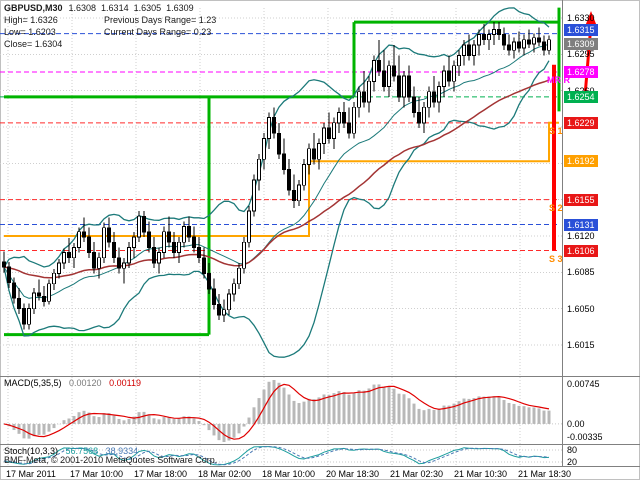 Image resolution: width=640 pixels, height=480 pixels. Describe the element at coordinates (581, 236) in the screenshot. I see `price-scale-label: 1.6120` at that location.